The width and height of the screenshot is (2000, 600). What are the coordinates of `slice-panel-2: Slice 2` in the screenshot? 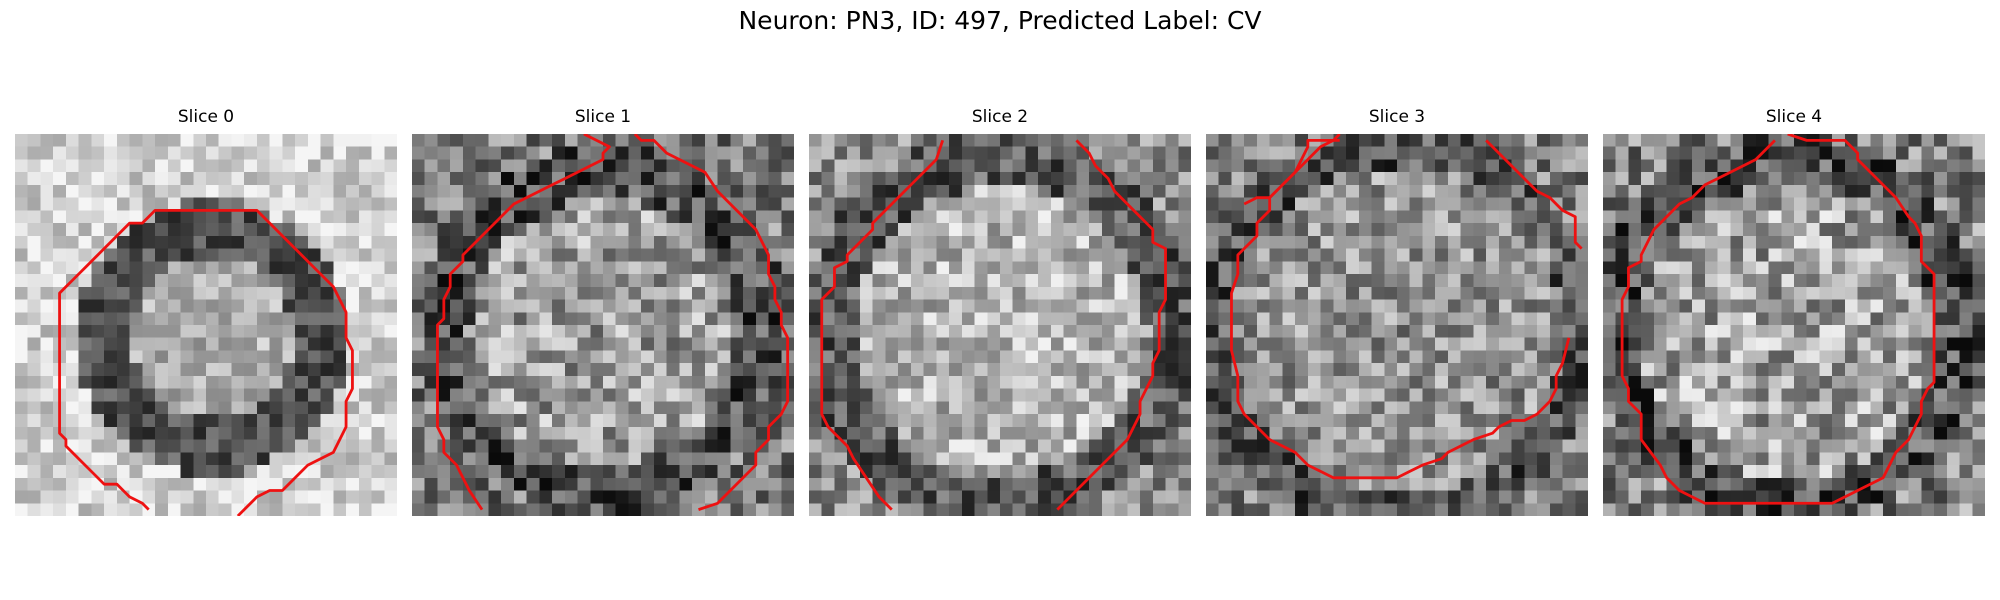 It's located at (1000, 311).